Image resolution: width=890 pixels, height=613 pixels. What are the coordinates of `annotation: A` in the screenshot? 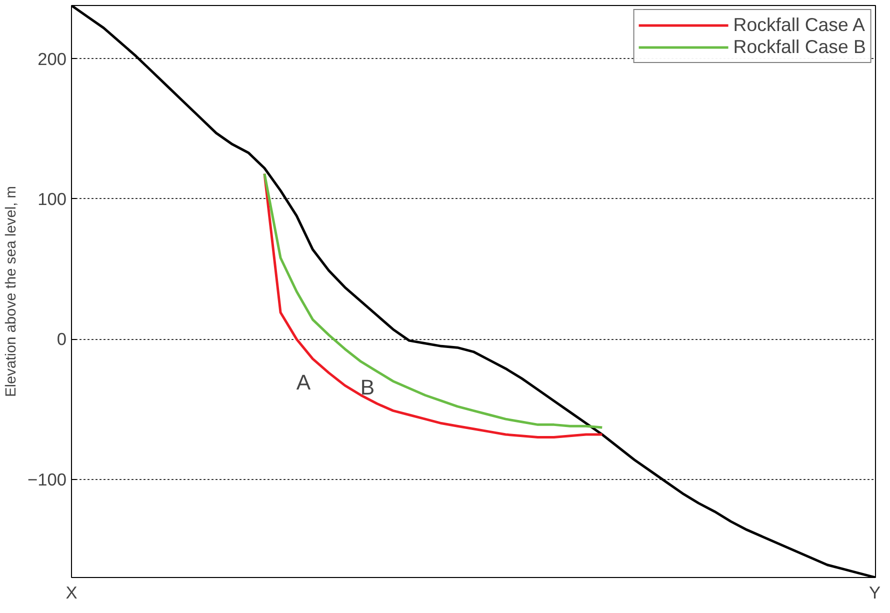 It's located at (304, 382).